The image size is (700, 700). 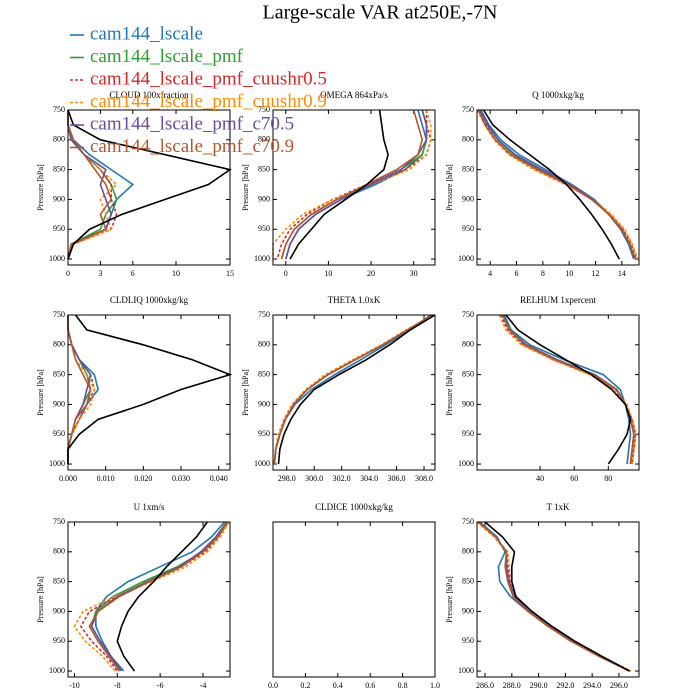 What do you see at coordinates (596, 273) in the screenshot?
I see `x-tick-label: 12` at bounding box center [596, 273].